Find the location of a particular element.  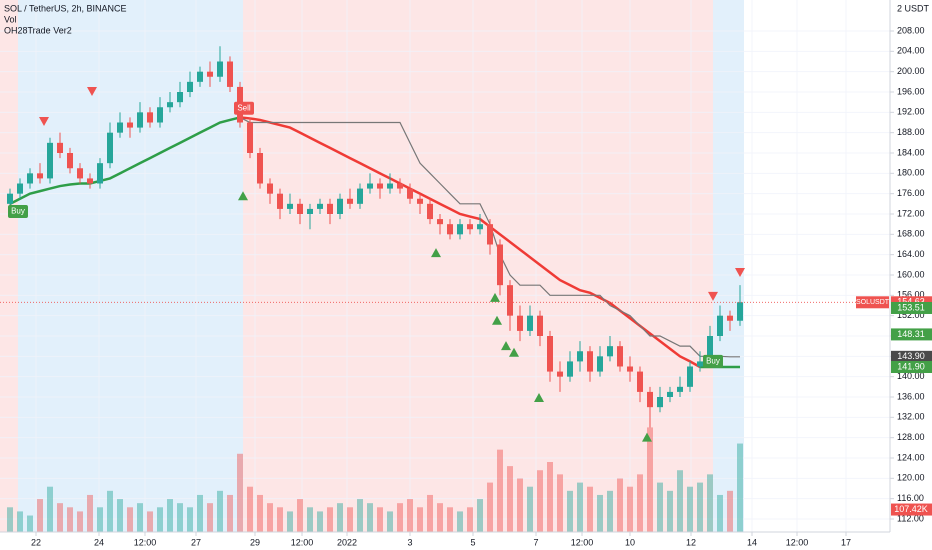

x-tick-label: 17 is located at coordinates (846, 542).